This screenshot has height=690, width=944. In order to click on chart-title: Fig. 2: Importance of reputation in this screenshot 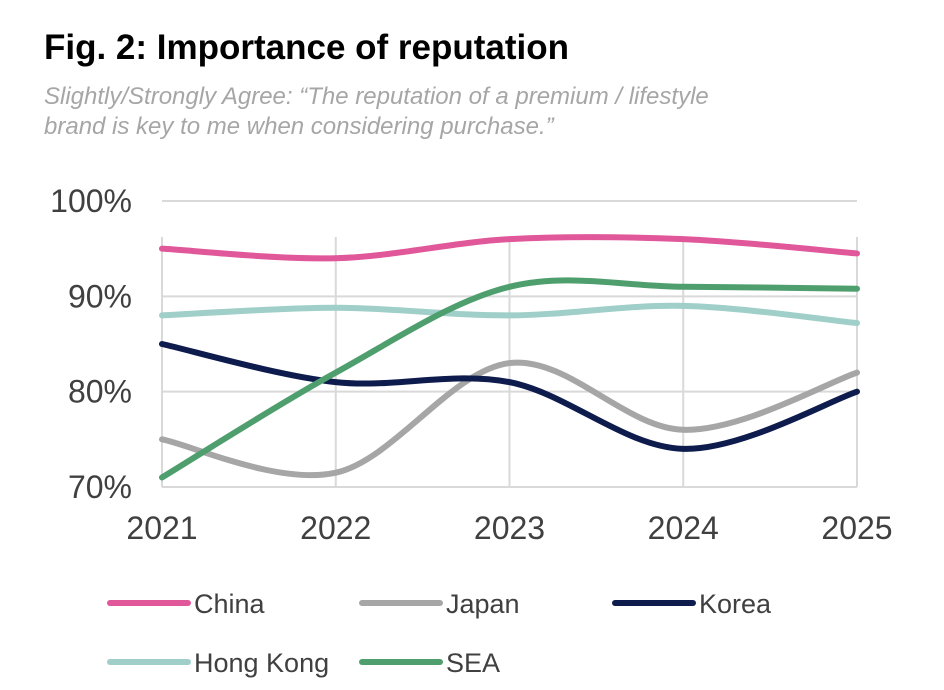, I will do `click(307, 47)`.